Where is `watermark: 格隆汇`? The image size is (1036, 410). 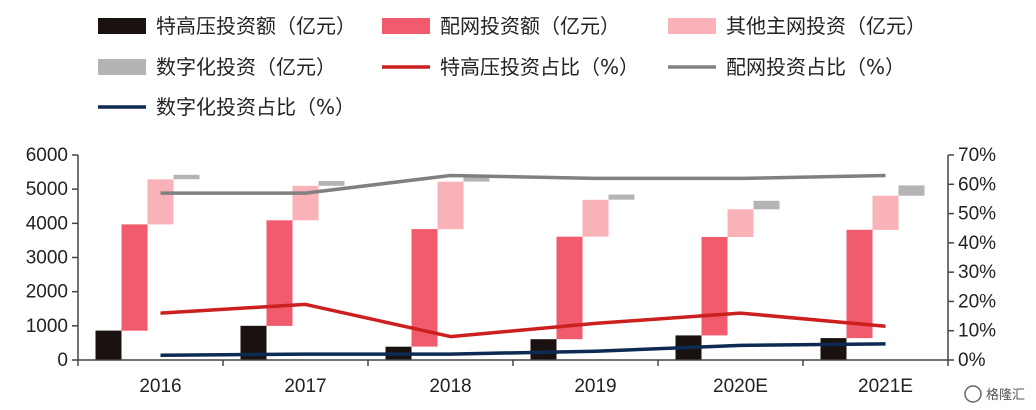
watermark: 格隆汇 is located at coordinates (994, 394).